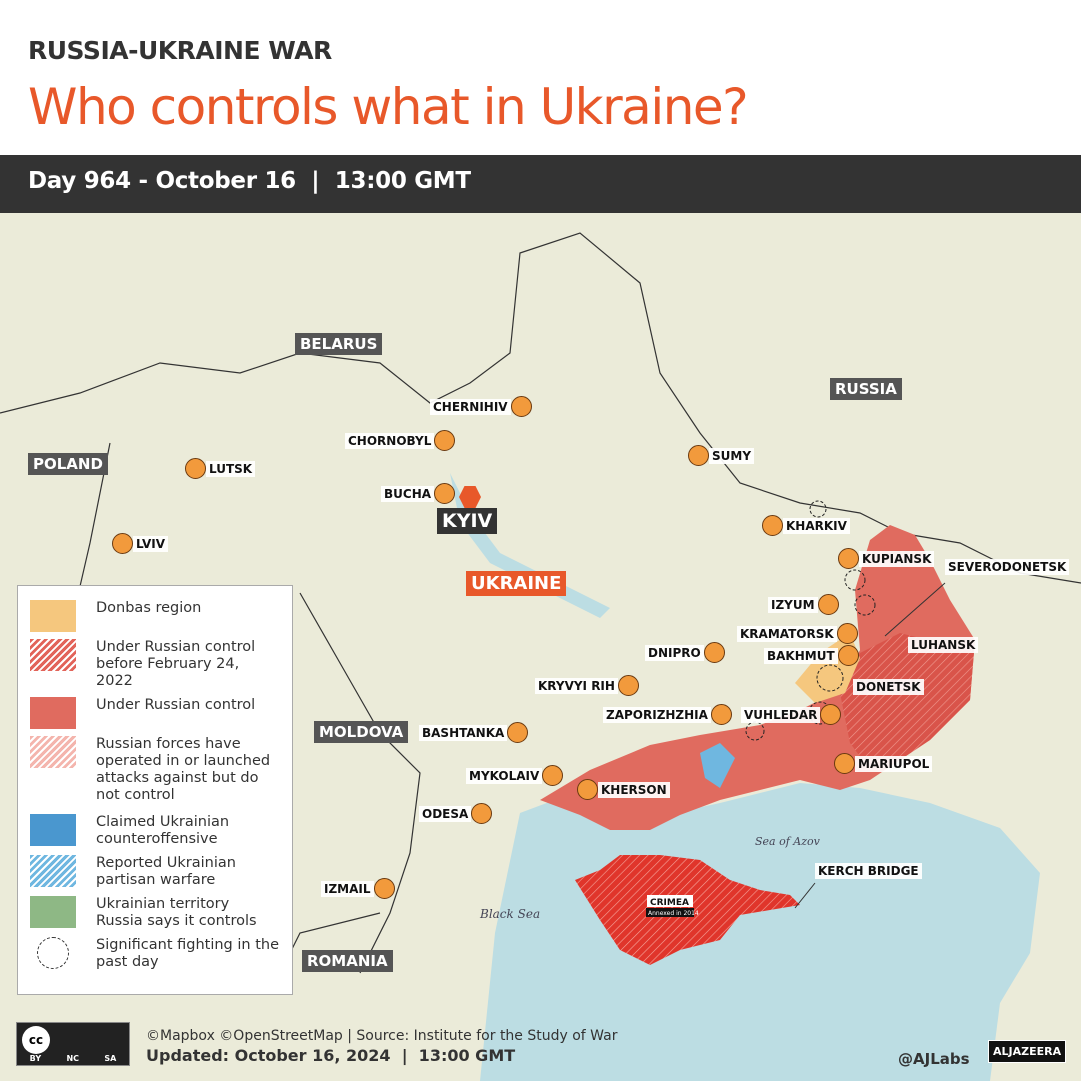  I want to click on city-izyum: IZYUM, so click(803, 604).